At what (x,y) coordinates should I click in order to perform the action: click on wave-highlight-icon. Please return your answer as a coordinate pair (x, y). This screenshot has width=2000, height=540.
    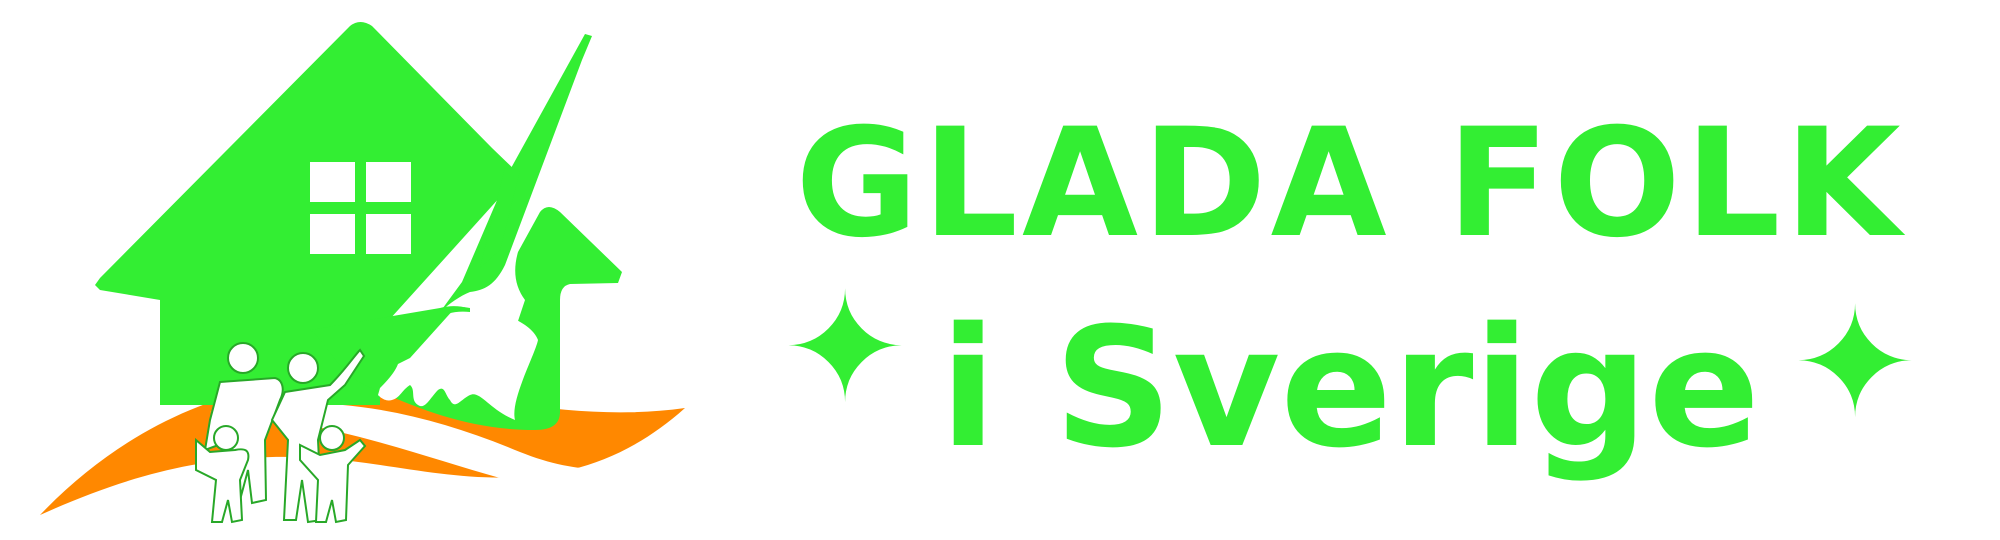
    Looking at the image, I should click on (445, 445).